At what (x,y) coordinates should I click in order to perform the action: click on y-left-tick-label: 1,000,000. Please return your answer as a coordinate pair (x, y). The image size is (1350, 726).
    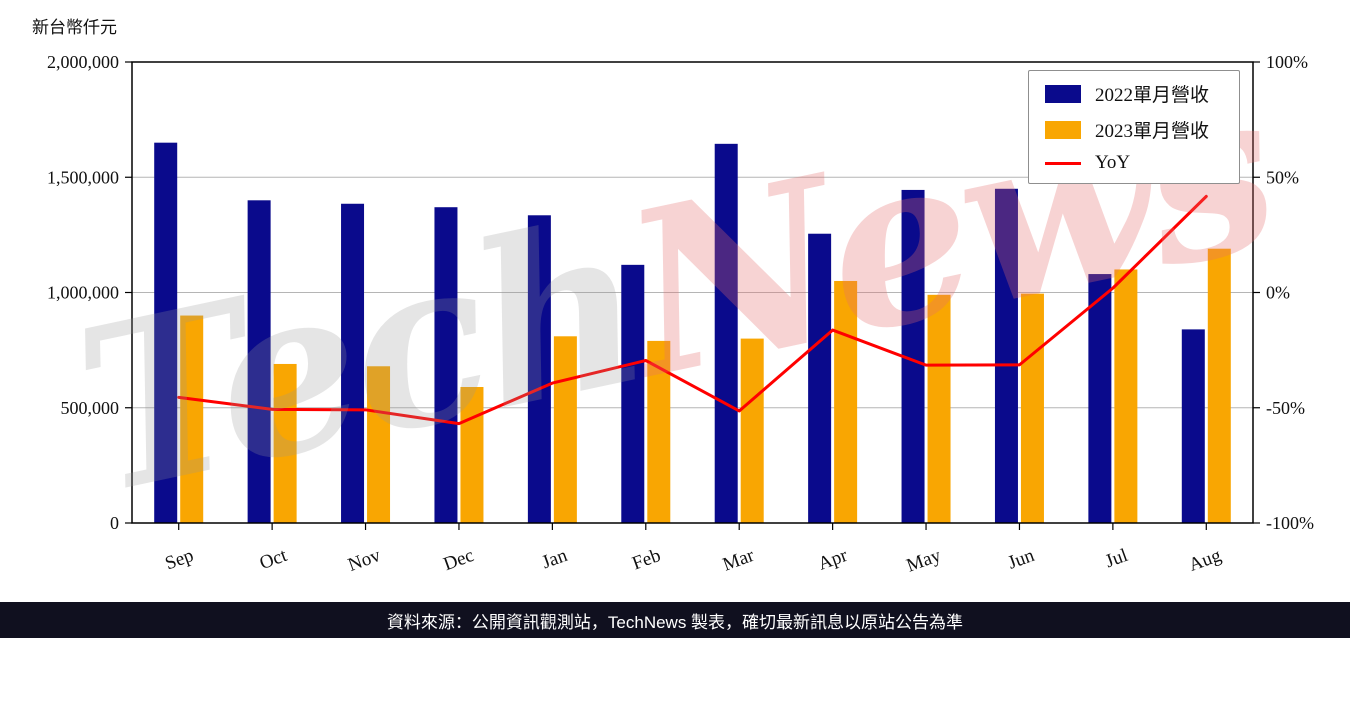
    Looking at the image, I should click on (83, 293).